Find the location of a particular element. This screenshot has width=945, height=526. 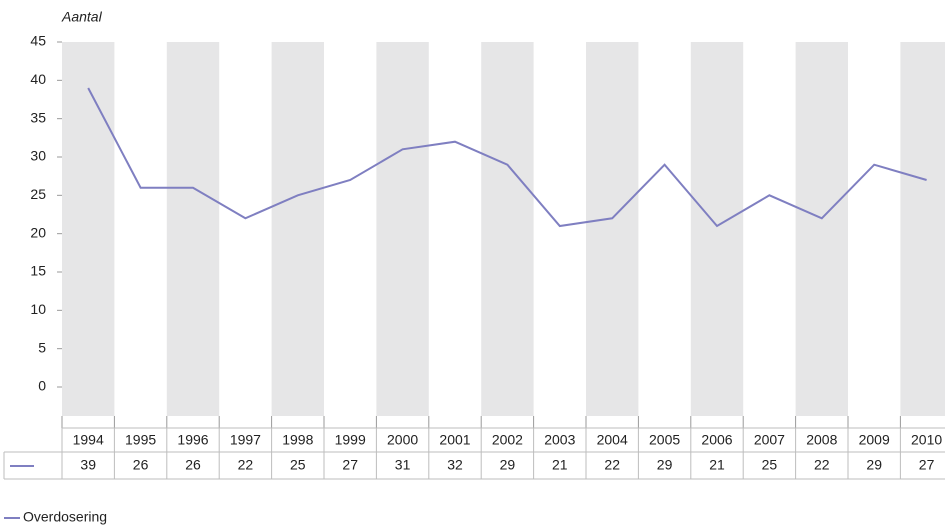

x-tick-label: 2010 is located at coordinates (926, 440).